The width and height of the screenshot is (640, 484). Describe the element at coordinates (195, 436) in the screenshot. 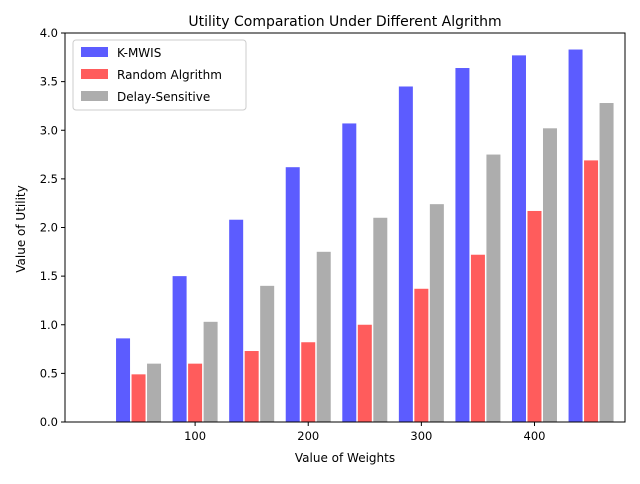

I see `x-tick-label: 100` at that location.